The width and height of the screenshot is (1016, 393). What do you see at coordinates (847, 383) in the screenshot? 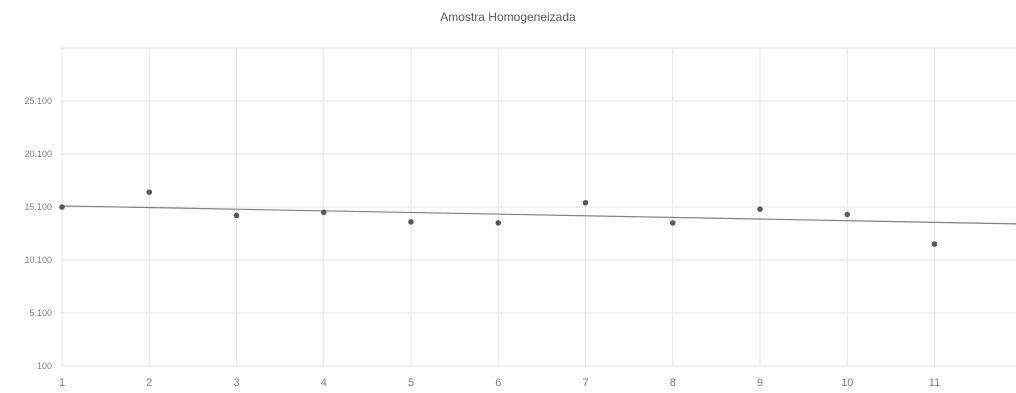
I see `x-tick-label: 10` at bounding box center [847, 383].